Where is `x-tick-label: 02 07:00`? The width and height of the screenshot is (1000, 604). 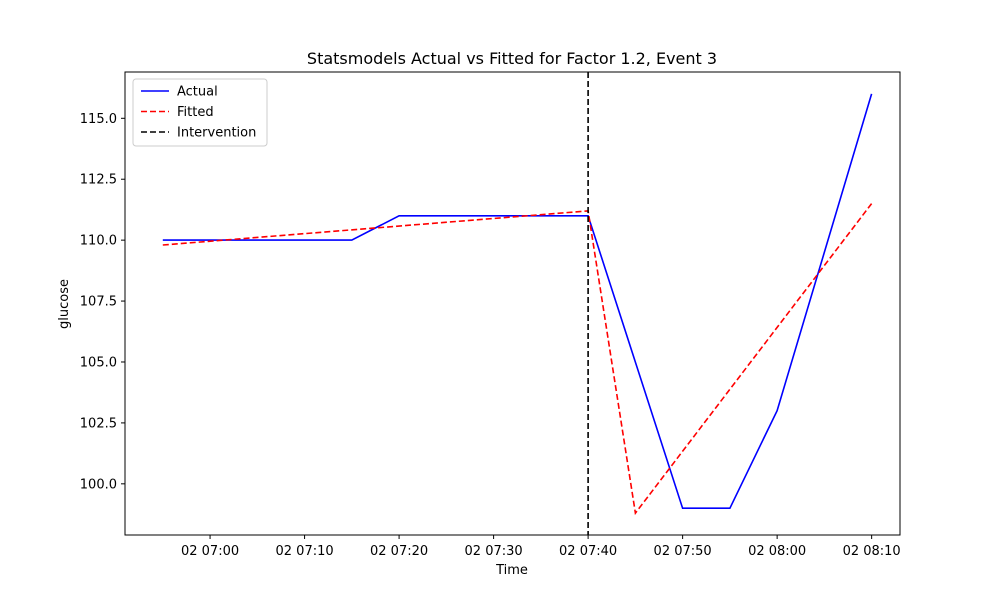
x-tick-label: 02 07:00 is located at coordinates (210, 551).